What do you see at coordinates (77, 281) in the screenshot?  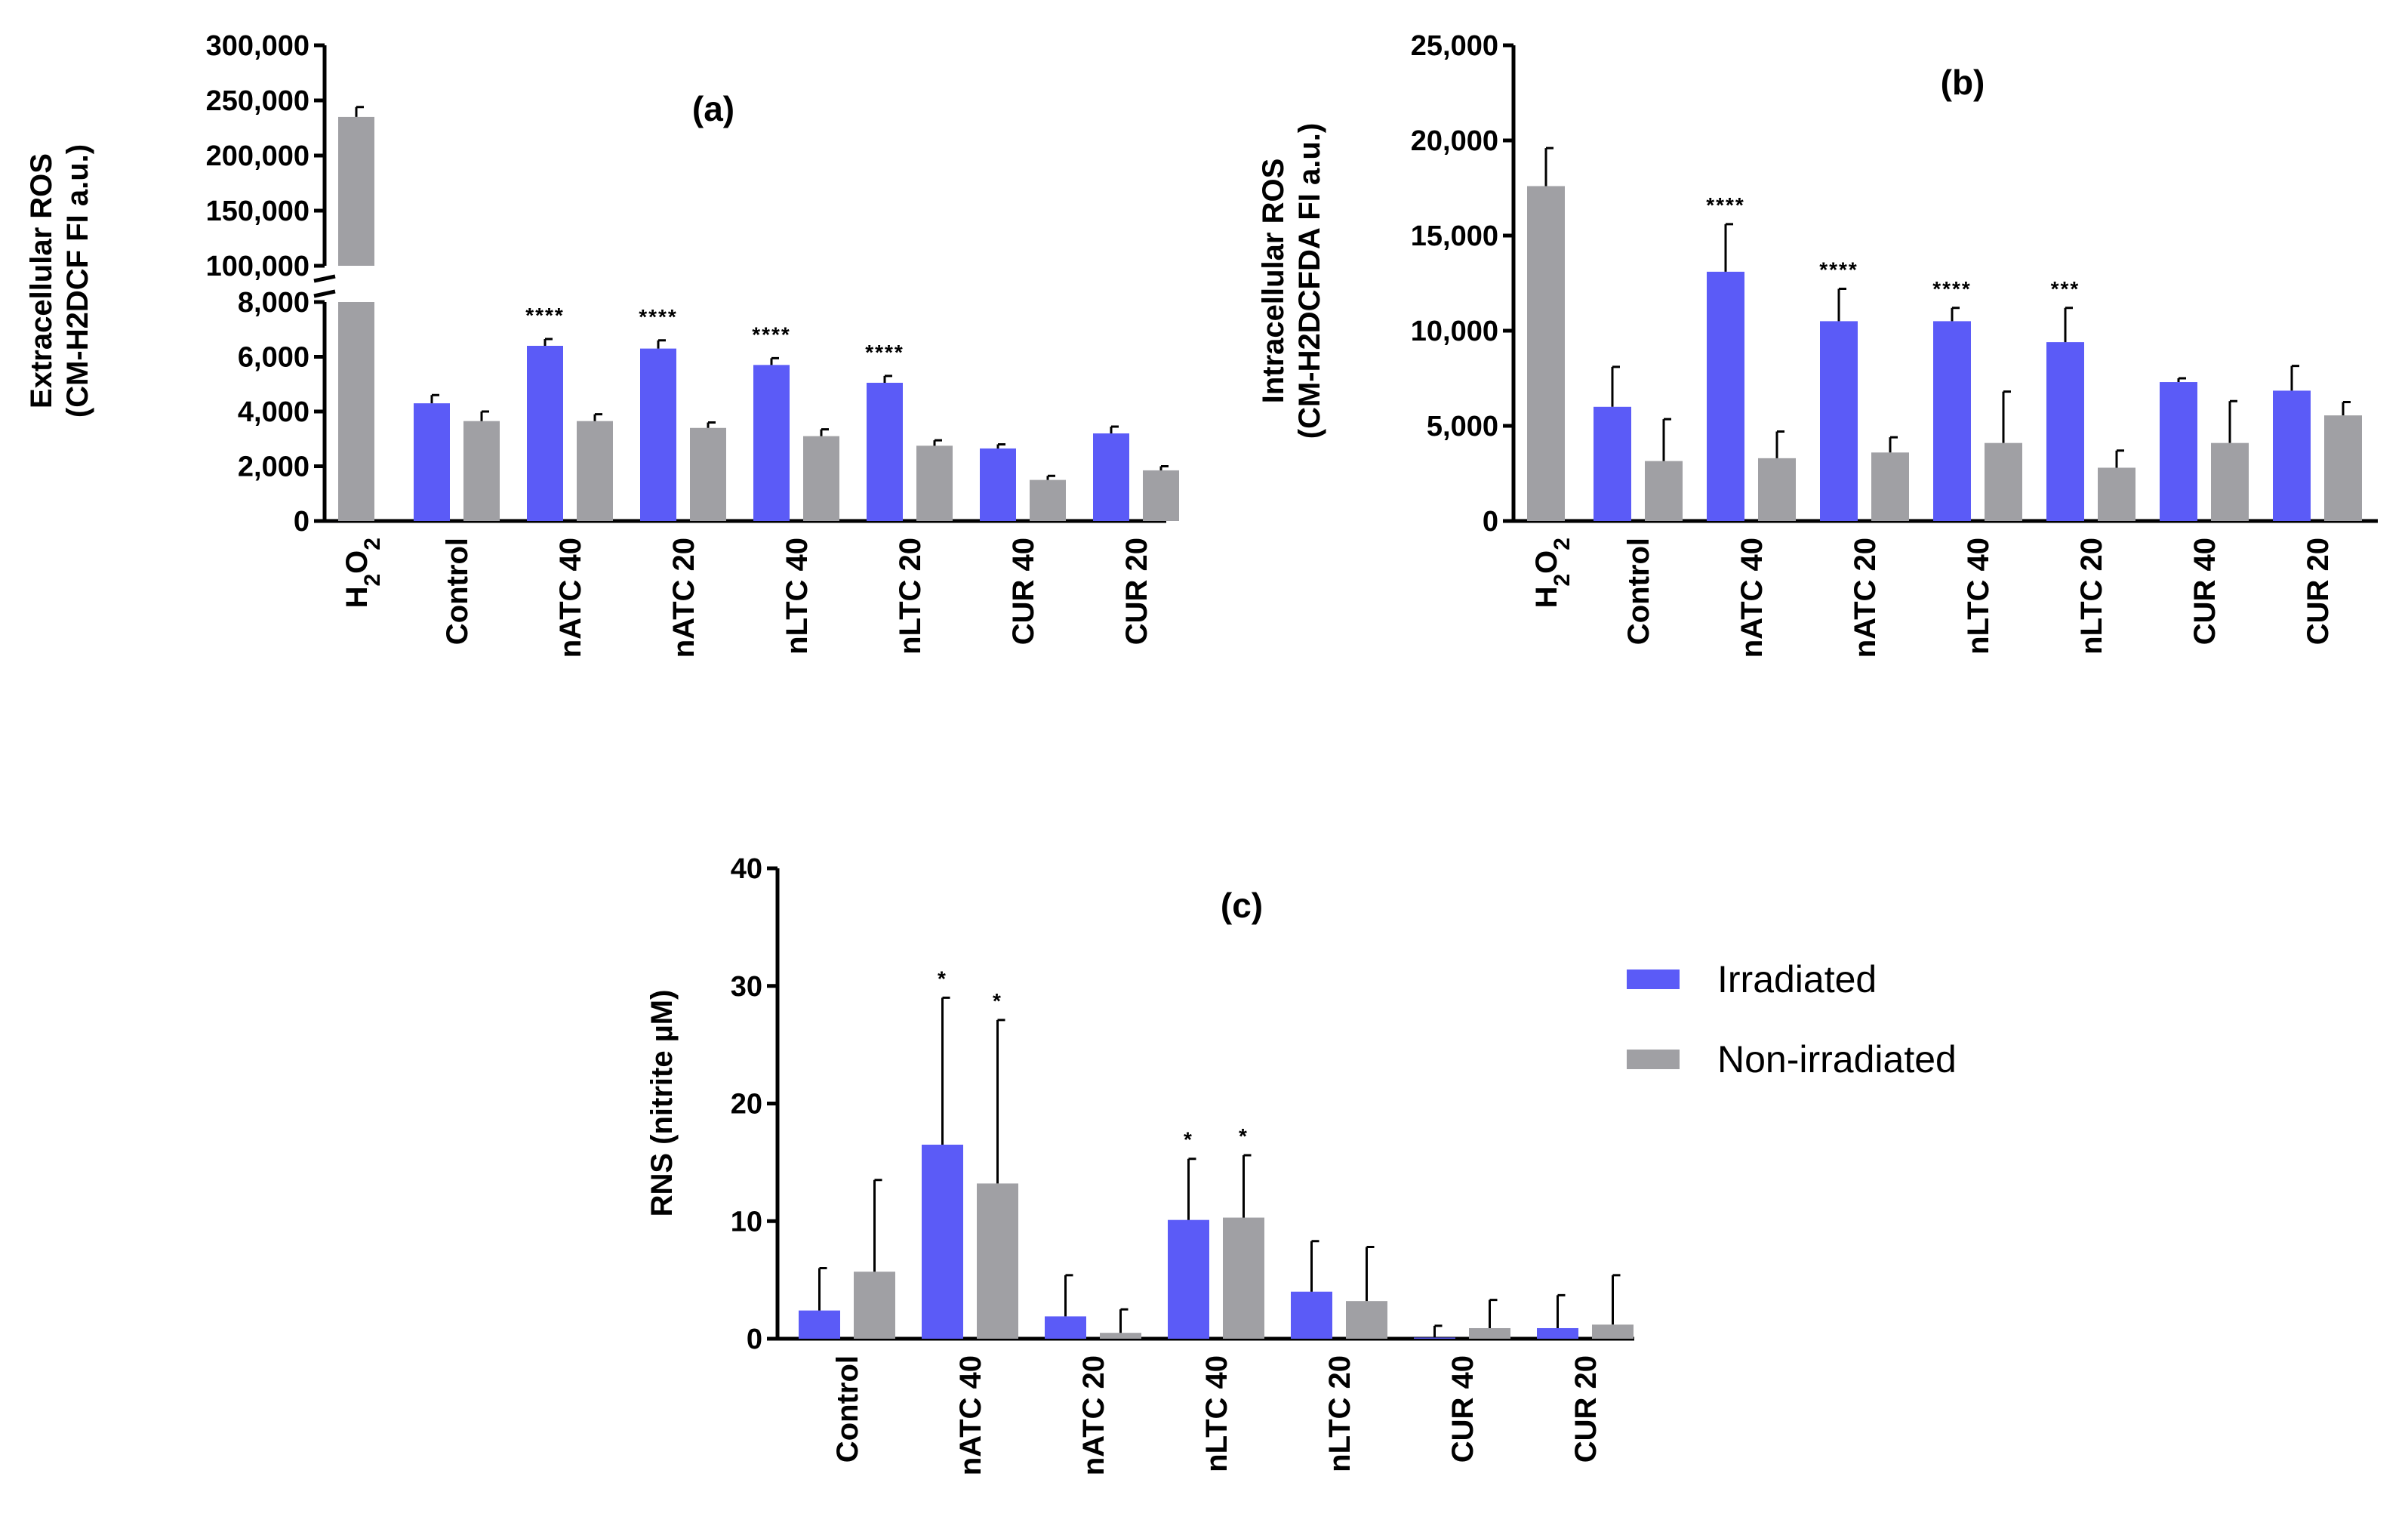 I see `y-axis-title-line2: (CM-H2DCF FI a.u.)` at bounding box center [77, 281].